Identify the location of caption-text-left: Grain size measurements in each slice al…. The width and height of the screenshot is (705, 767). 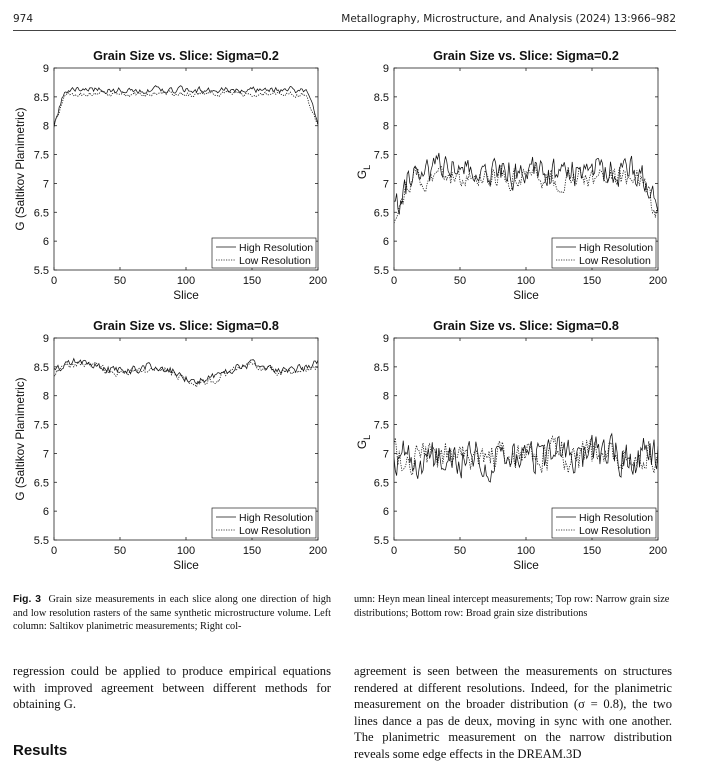
(172, 613).